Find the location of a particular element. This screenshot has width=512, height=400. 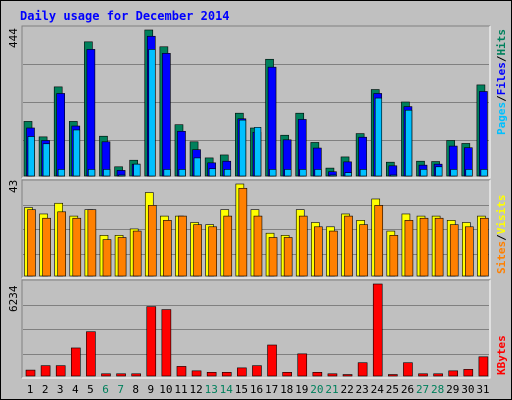

legend-files: Files is located at coordinates (501, 78).